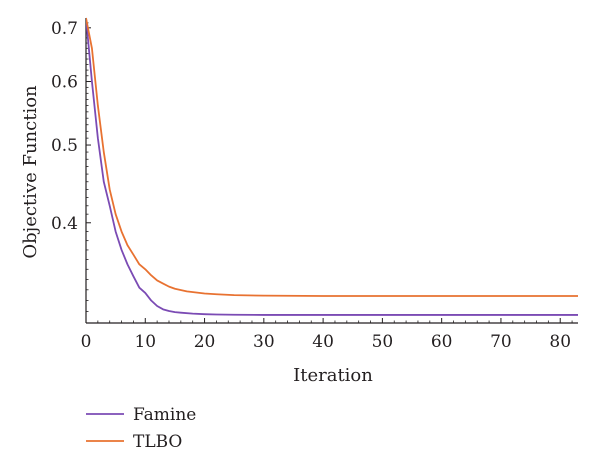  I want to click on x-tick-label: 80, so click(560, 342).